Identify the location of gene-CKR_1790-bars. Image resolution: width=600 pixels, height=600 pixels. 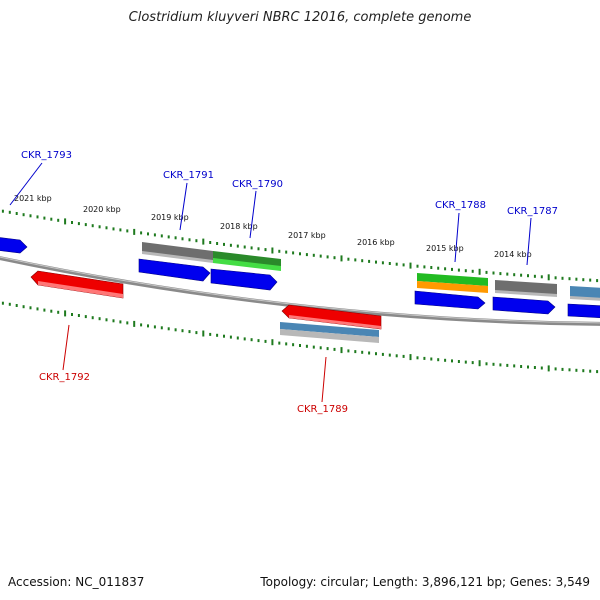
(245, 271).